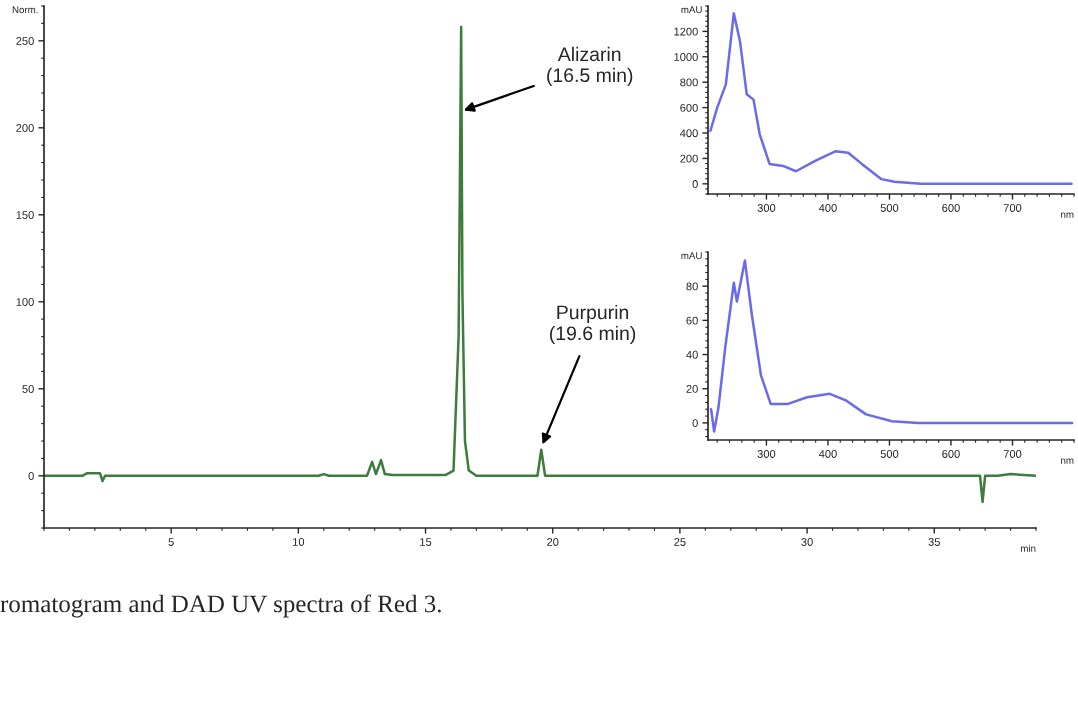 Image resolution: width=1078 pixels, height=706 pixels. I want to click on annotation: Purpurin (19.6 min), so click(592, 324).